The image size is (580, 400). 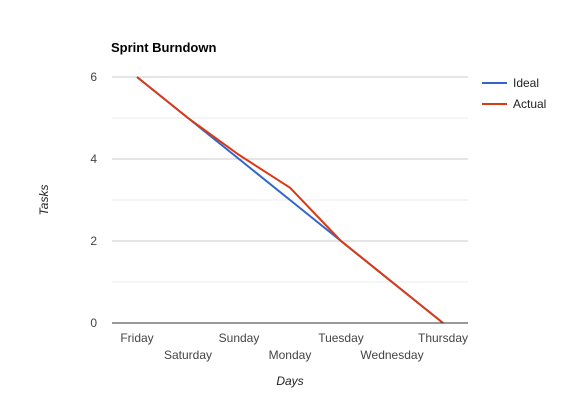 What do you see at coordinates (93, 200) in the screenshot?
I see `y-tick-labels: 0 2 4 6` at bounding box center [93, 200].